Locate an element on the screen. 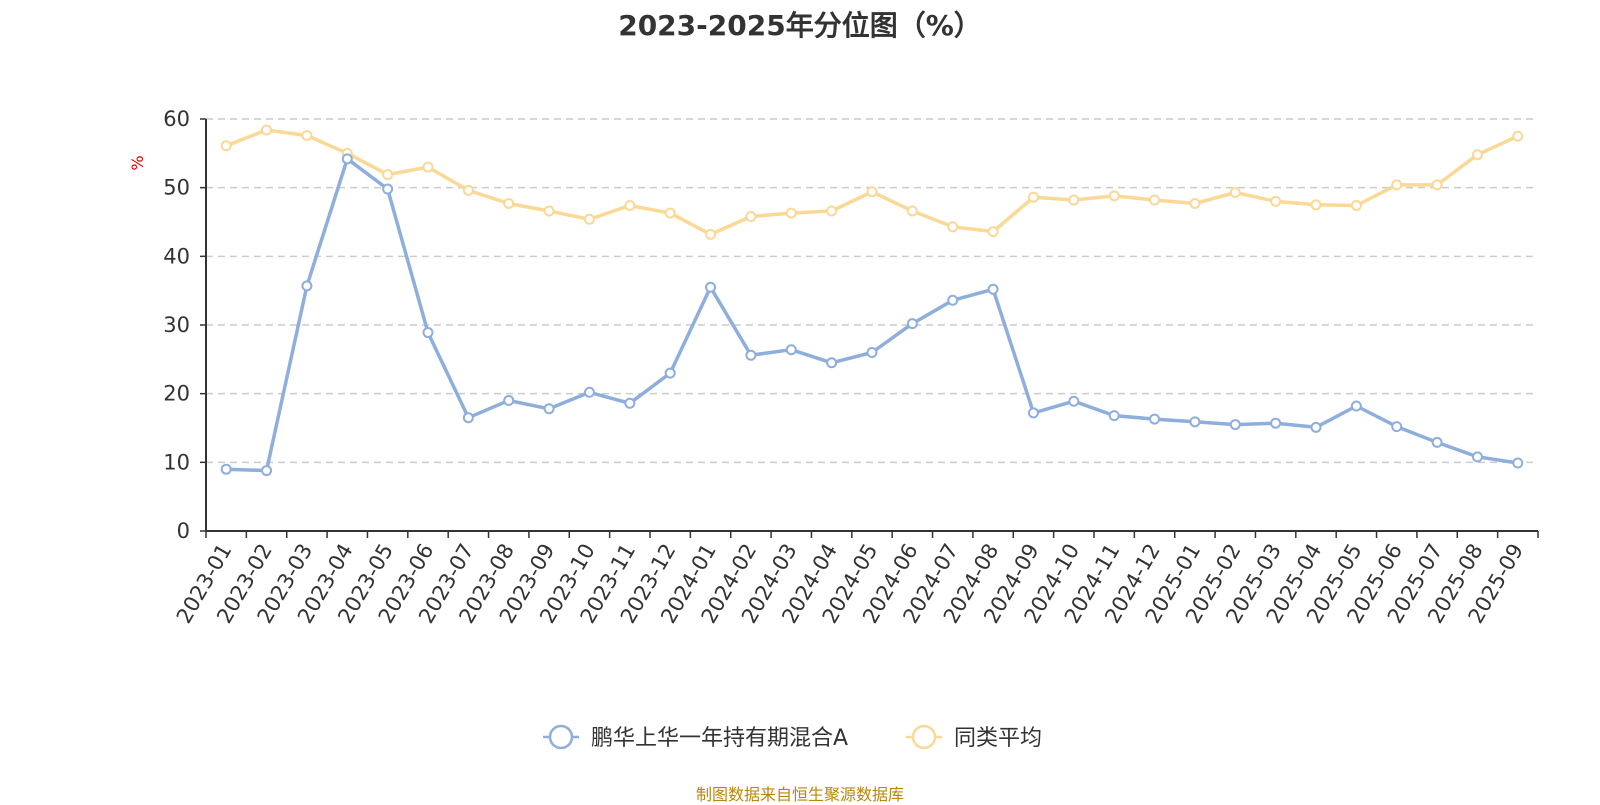 The width and height of the screenshot is (1600, 805). legend-item: 鹏华上华一年持有期混合A is located at coordinates (695, 737).